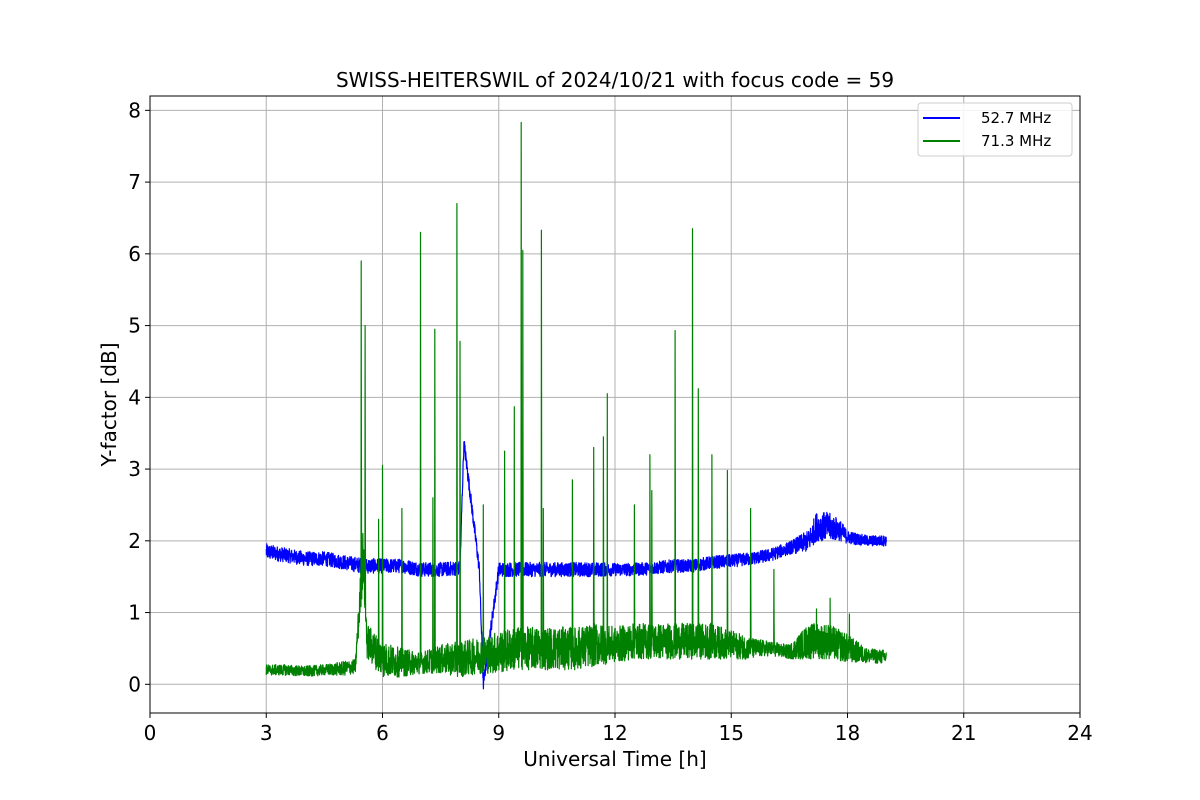  Describe the element at coordinates (134, 397) in the screenshot. I see `y-tick-label: 4` at that location.